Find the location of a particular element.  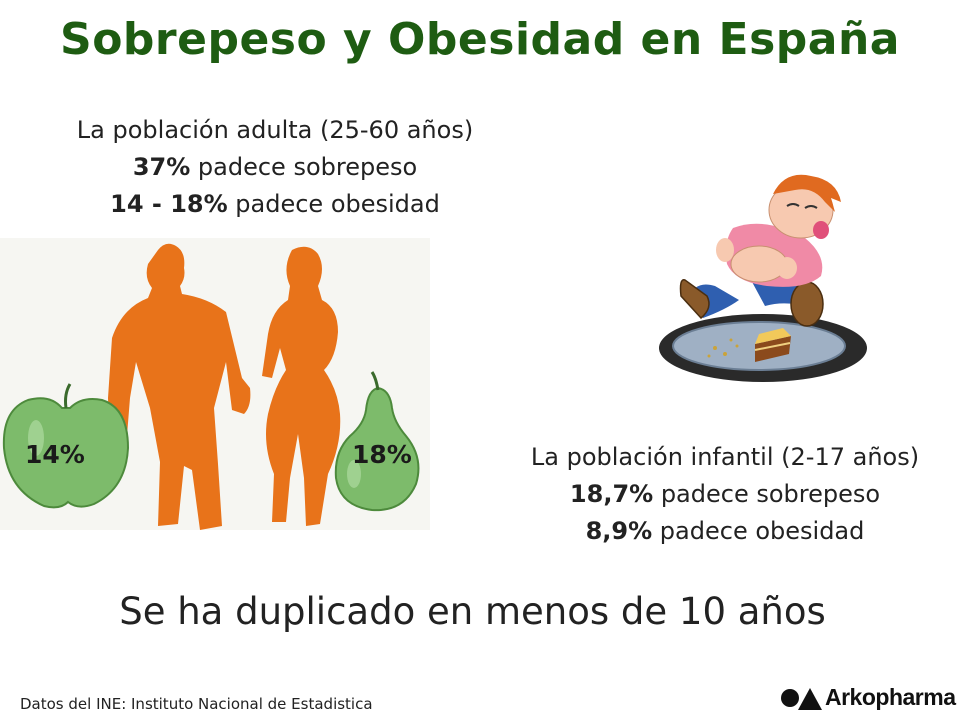

adult-overweight: 37% padece sobrepeso is located at coordinates (275, 167).